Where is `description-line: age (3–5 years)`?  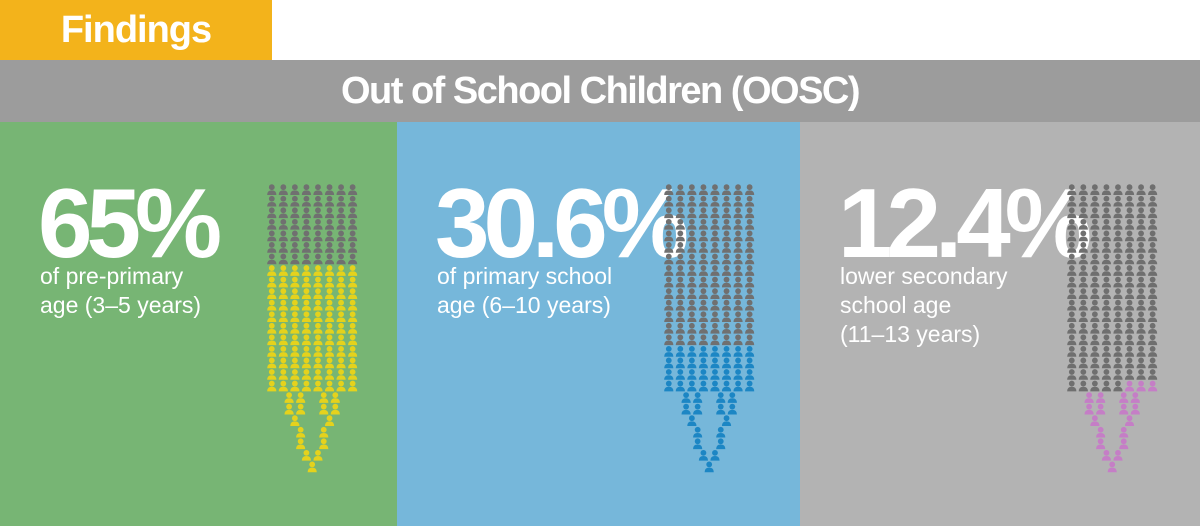
description-line: age (3–5 years) is located at coordinates (121, 305).